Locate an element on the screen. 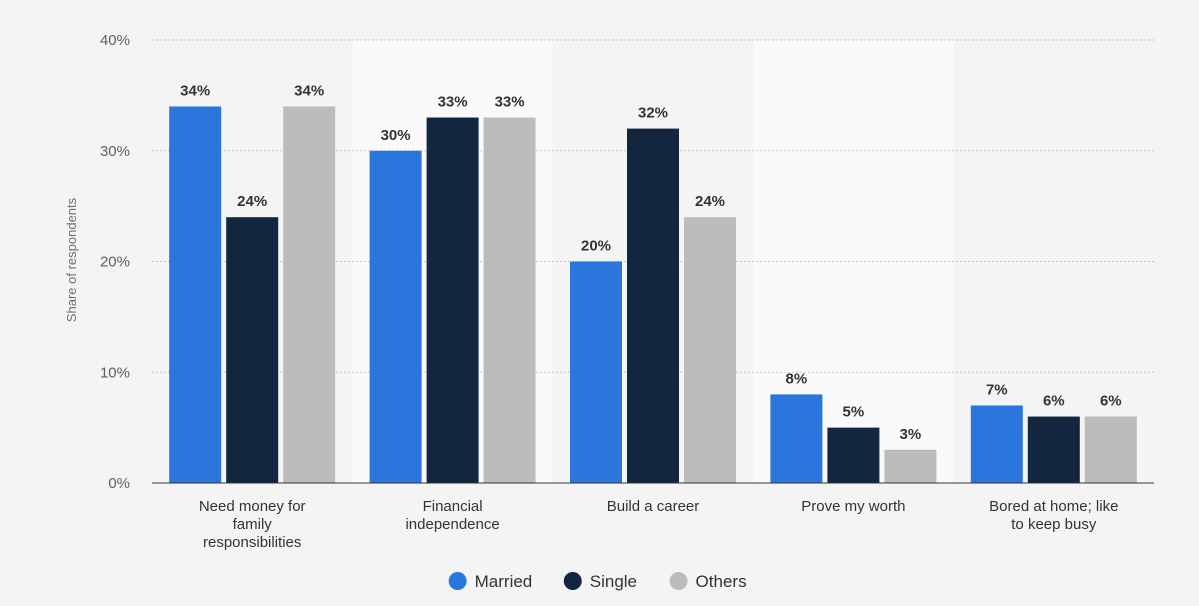  data-label: 5% is located at coordinates (854, 412).